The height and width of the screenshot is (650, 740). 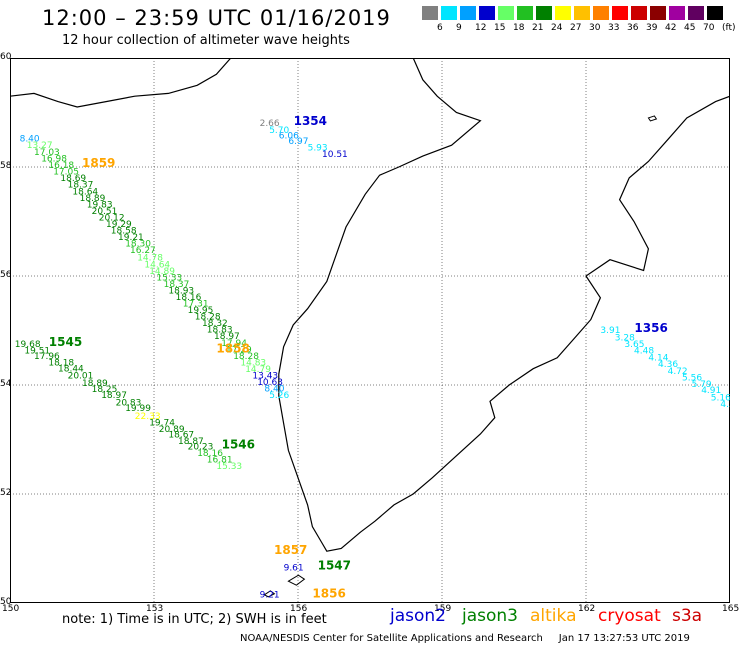 What do you see at coordinates (634, 345) in the screenshot?
I see `wave-height-value: 3.65` at bounding box center [634, 345].